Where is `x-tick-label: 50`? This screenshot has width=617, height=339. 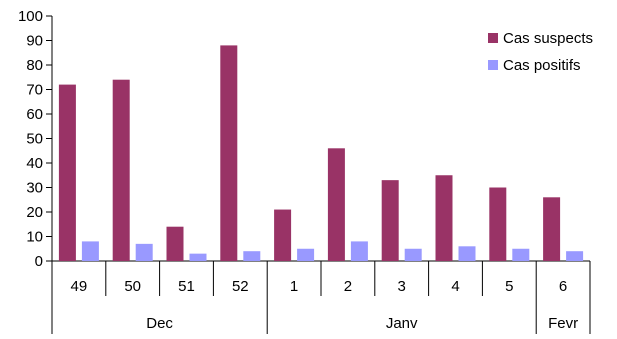 x-tick-label: 50 is located at coordinates (132, 286).